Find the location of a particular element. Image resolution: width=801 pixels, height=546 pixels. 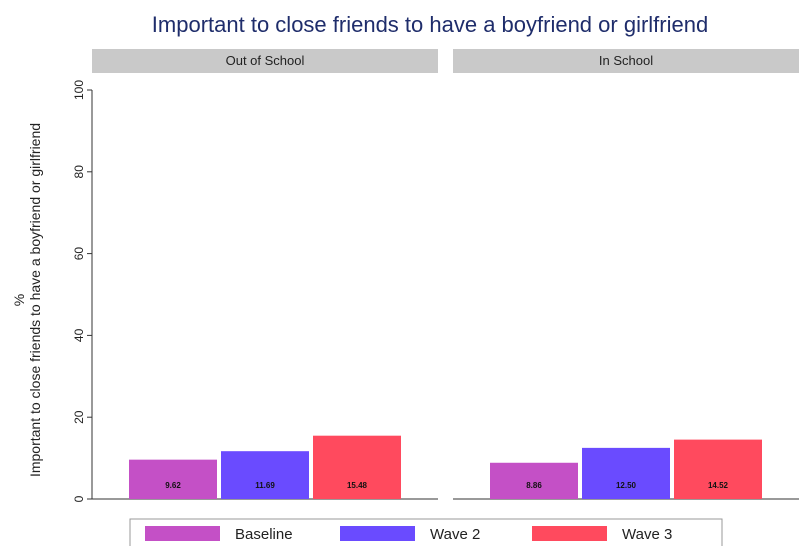

bar-label: 11.69 is located at coordinates (265, 485).